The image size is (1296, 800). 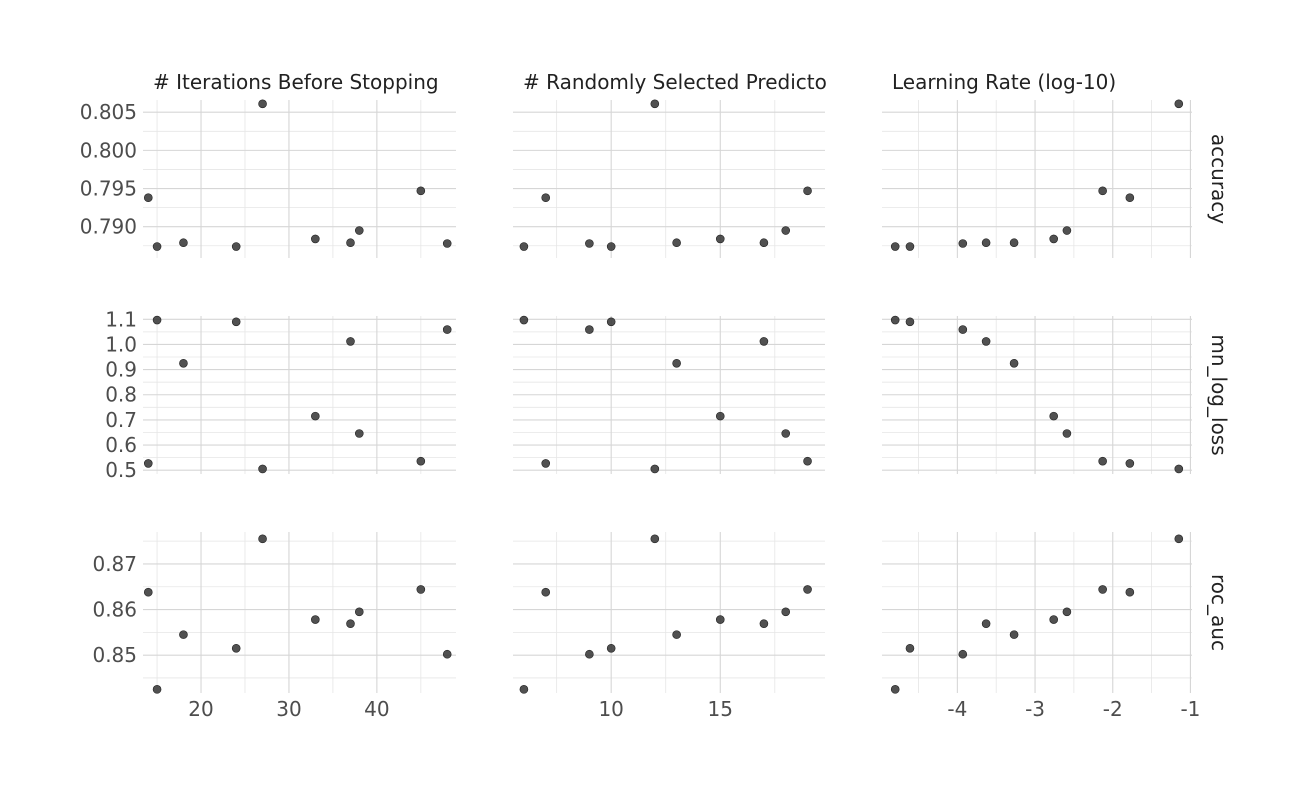 What do you see at coordinates (121, 370) in the screenshot?
I see `y-tick-label: 0.9` at bounding box center [121, 370].